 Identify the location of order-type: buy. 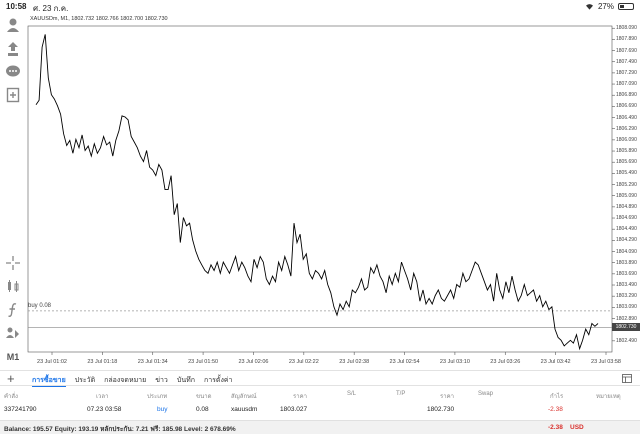
(162, 409).